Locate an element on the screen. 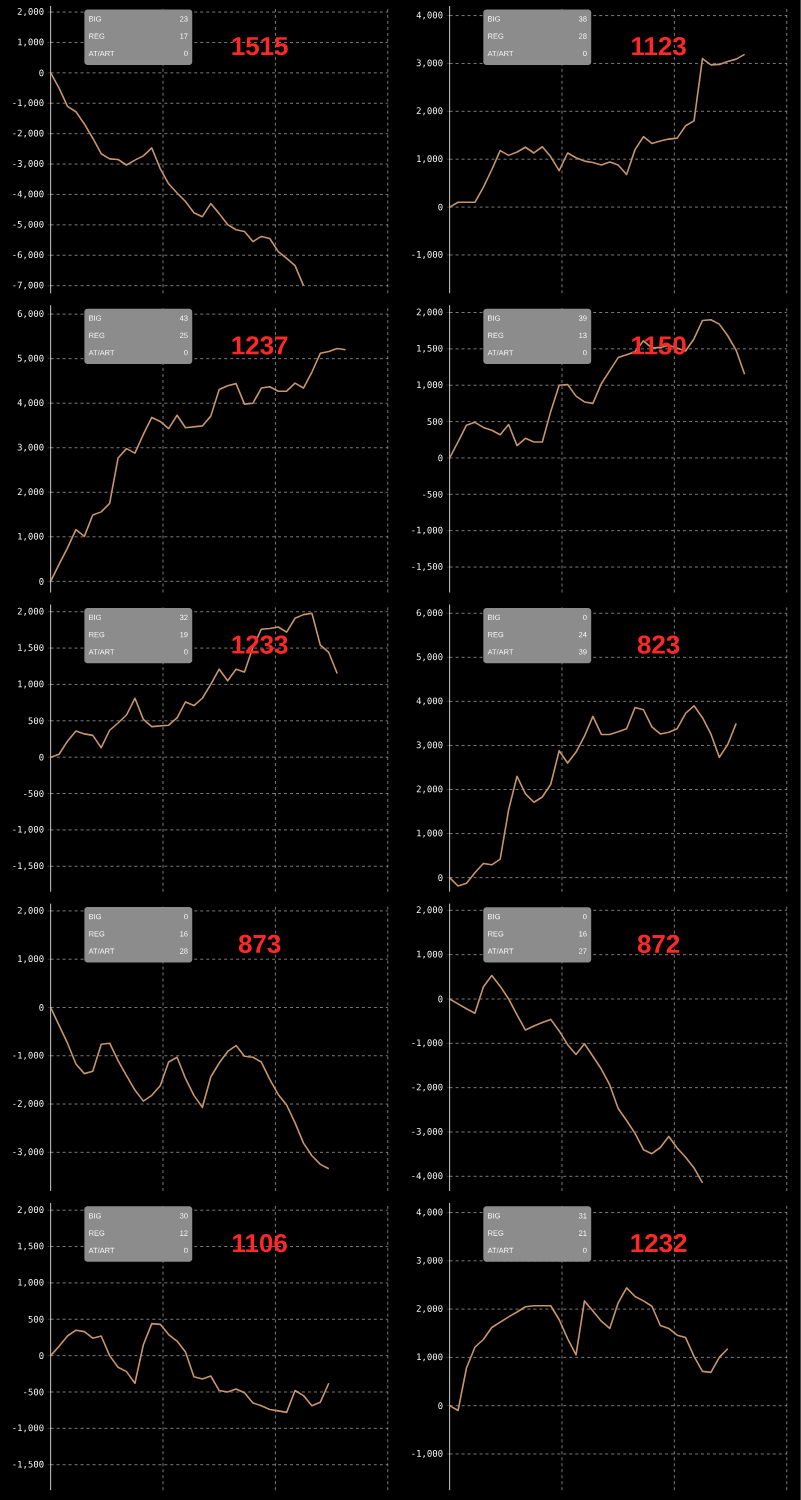 The width and height of the screenshot is (801, 1500). y-tick-label: -6,000 is located at coordinates (28, 255).